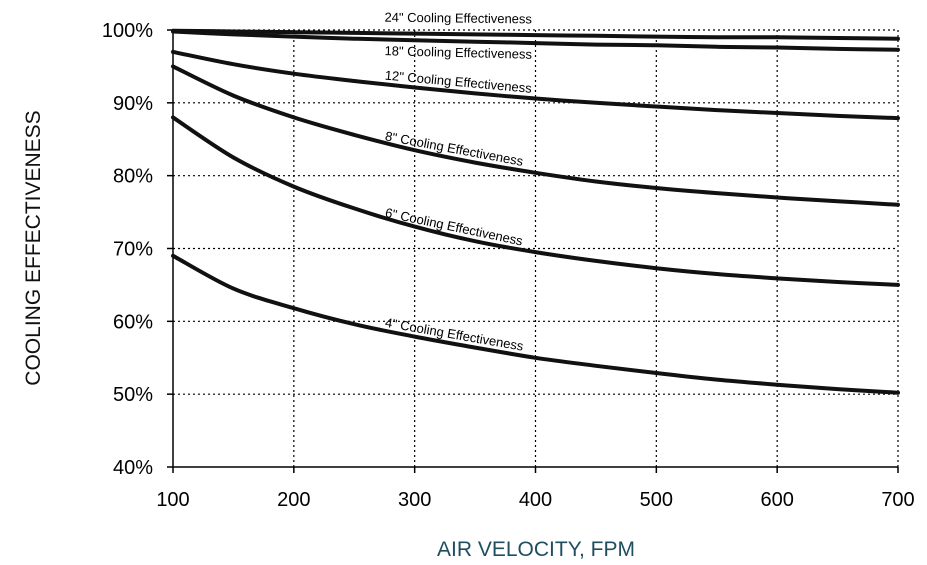 Image resolution: width=927 pixels, height=565 pixels. Describe the element at coordinates (293, 500) in the screenshot. I see `x-tick-label: 200` at that location.